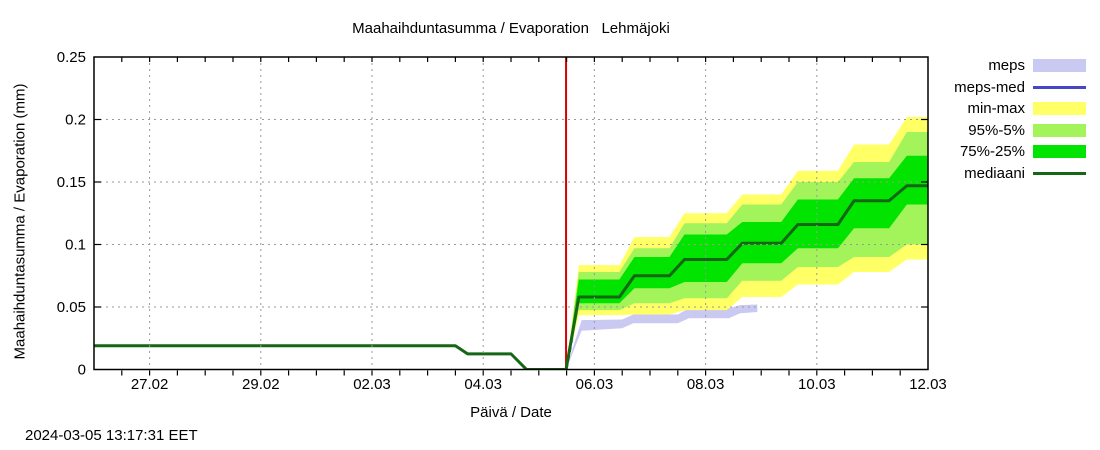 This screenshot has height=450, width=1100. What do you see at coordinates (511, 412) in the screenshot?
I see `x-axis-label: Päivä / Date` at bounding box center [511, 412].